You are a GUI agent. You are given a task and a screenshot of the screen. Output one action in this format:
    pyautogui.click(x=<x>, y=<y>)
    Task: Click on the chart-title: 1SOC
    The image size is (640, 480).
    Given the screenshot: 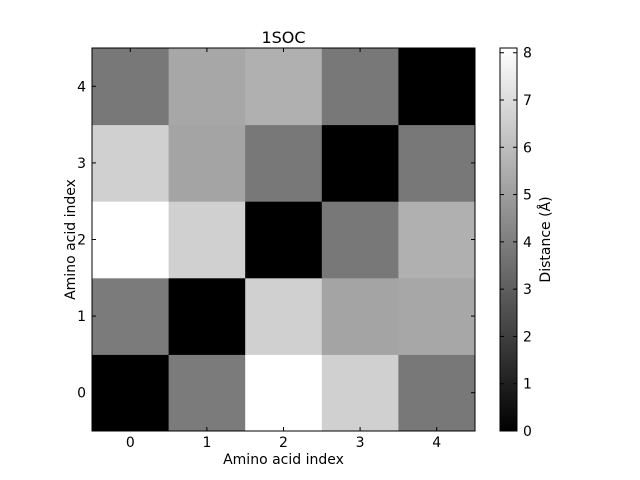 What is the action you would take?
    pyautogui.click(x=283, y=37)
    